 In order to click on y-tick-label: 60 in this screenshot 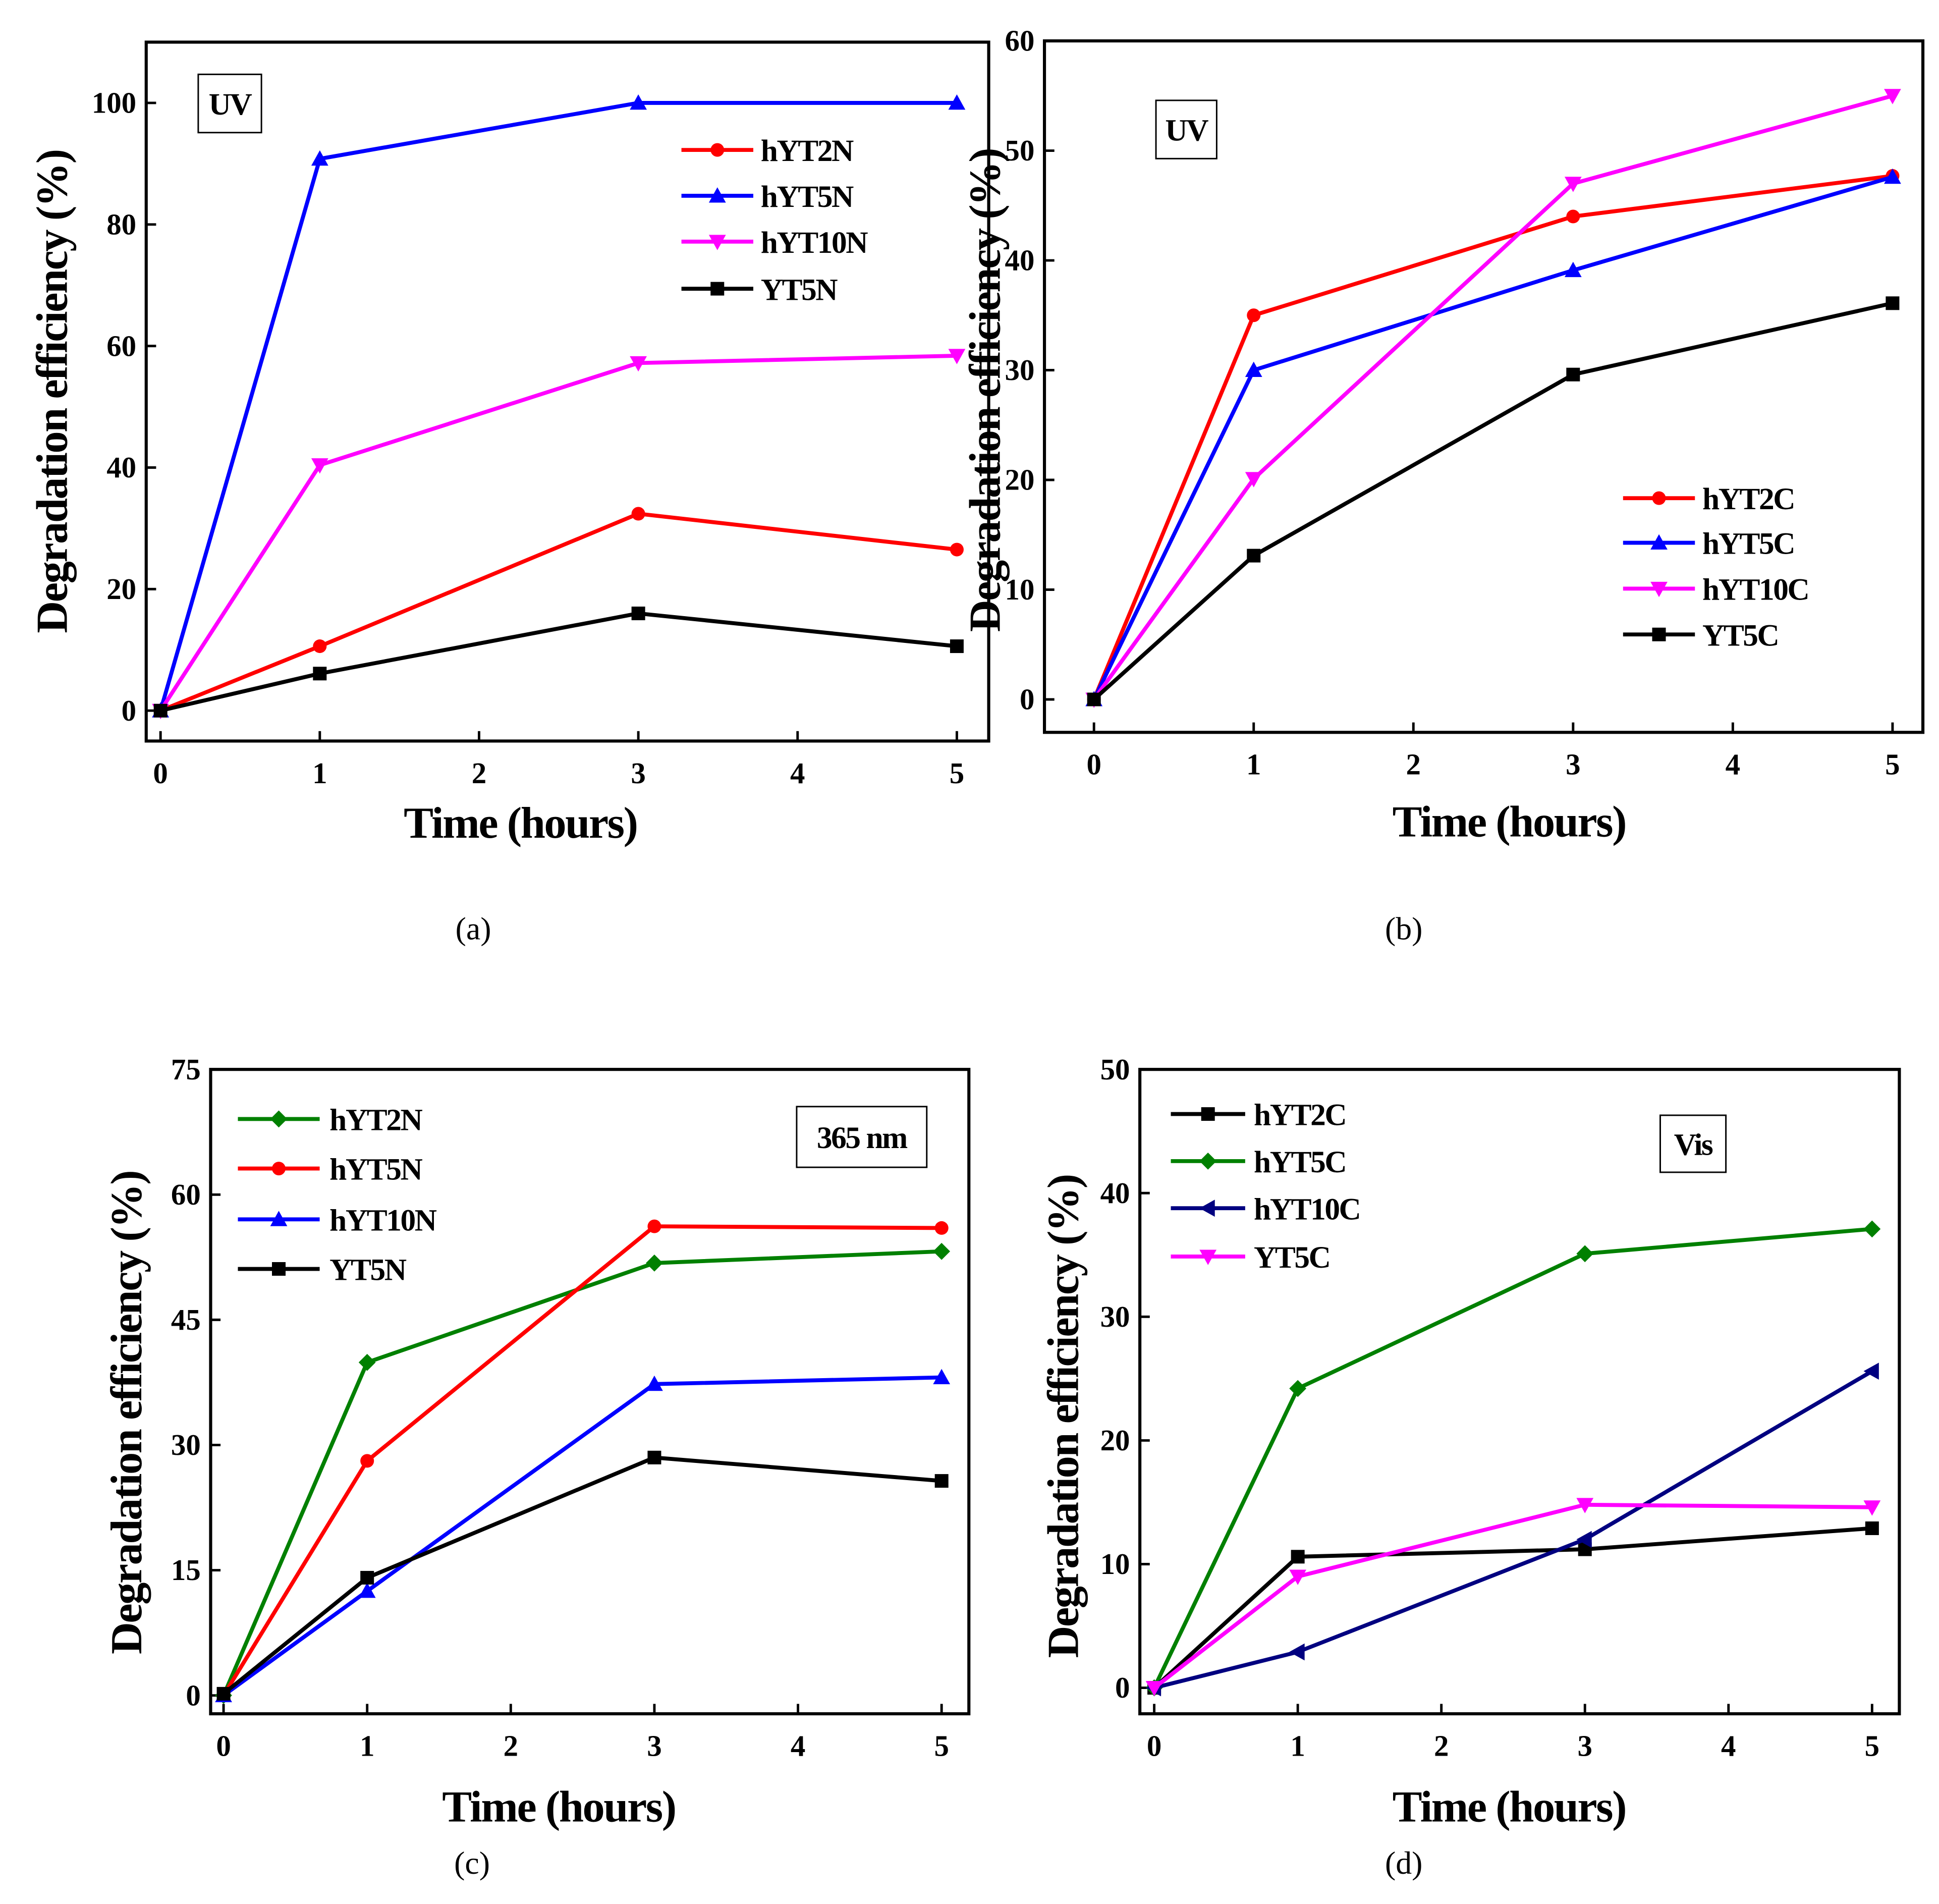, I will do `click(121, 345)`.